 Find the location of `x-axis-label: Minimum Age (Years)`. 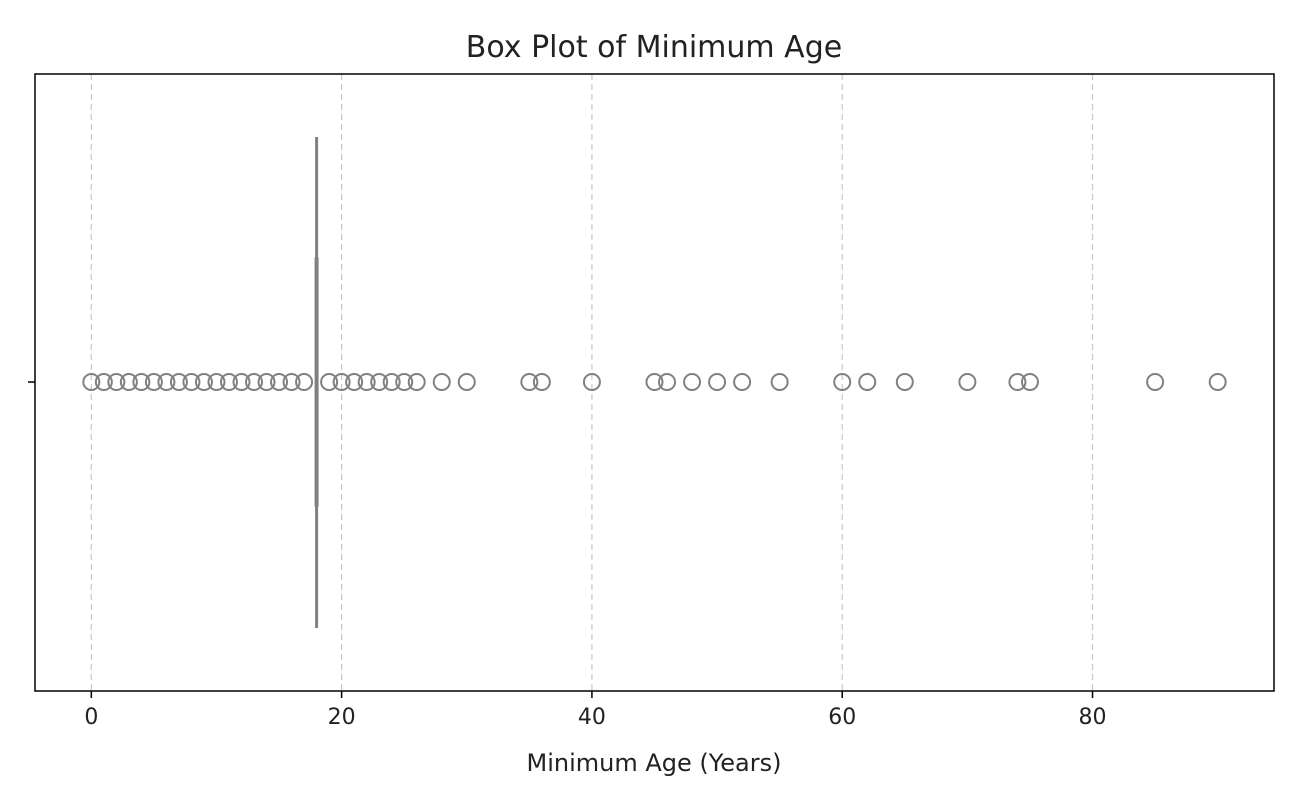

x-axis-label: Minimum Age (Years) is located at coordinates (654, 763).